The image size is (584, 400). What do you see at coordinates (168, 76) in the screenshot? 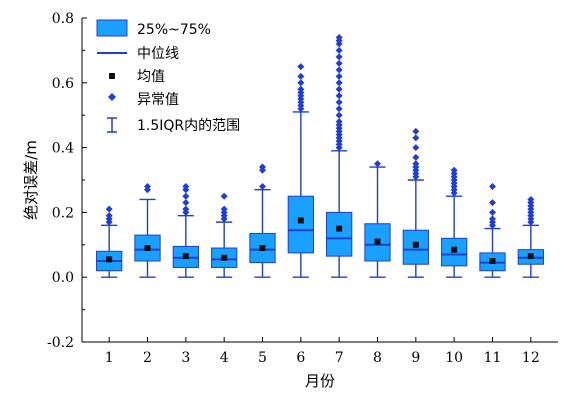
I see `legend: 25%~75% 中位线 均值 异常值 1.5IQR内的范围` at bounding box center [168, 76].